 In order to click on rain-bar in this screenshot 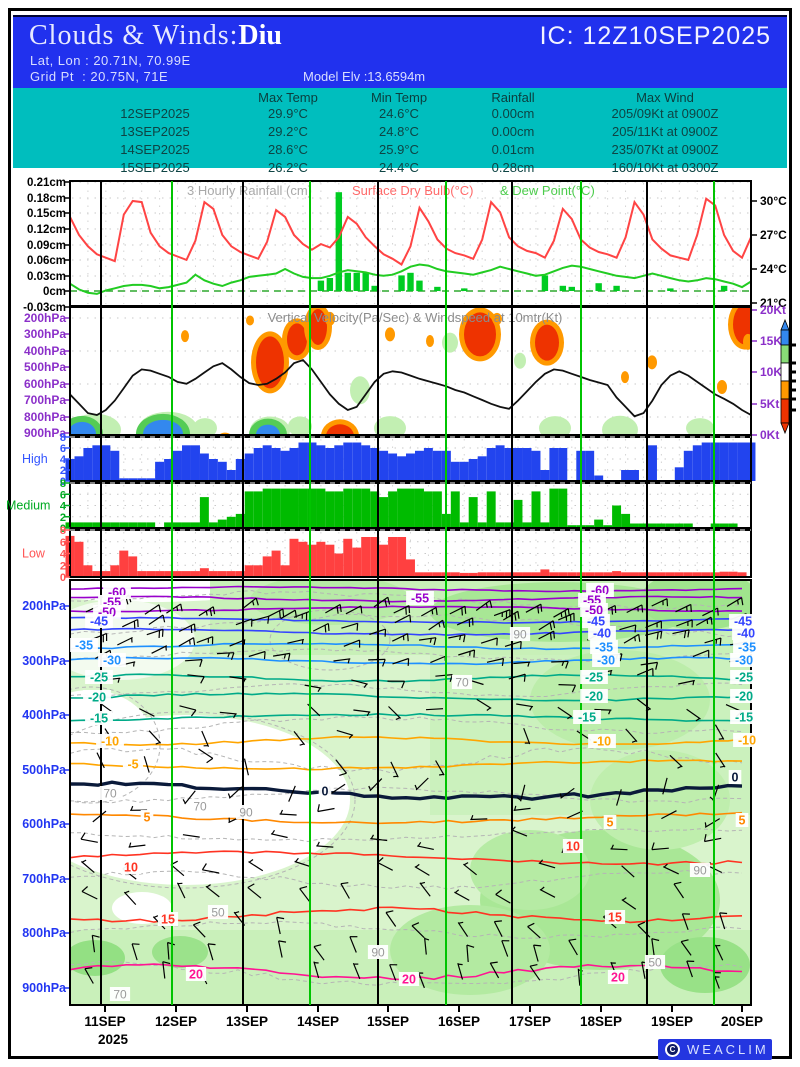, I will do `click(374, 288)`.